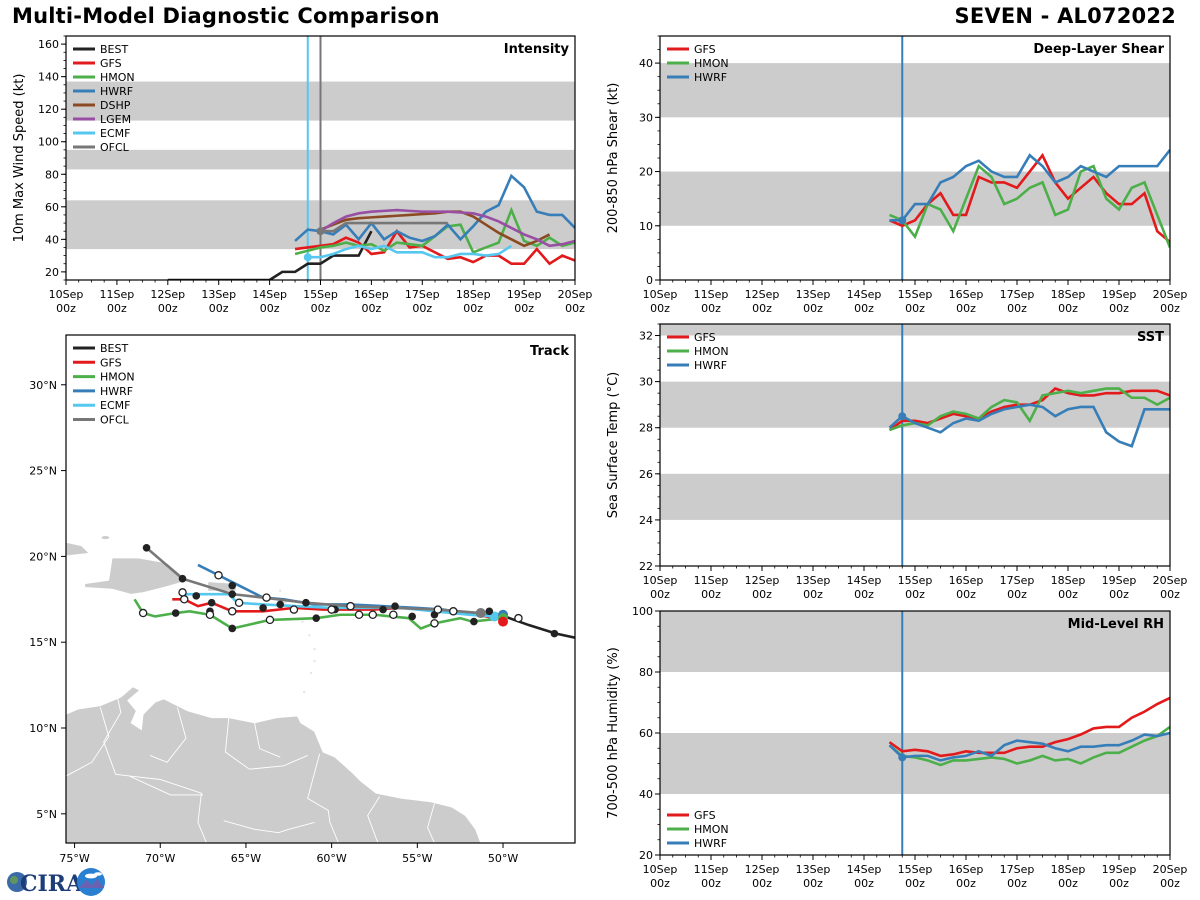 This screenshot has width=1200, height=900. What do you see at coordinates (74, 858) in the screenshot?
I see `x-tick-label: 75°W` at bounding box center [74, 858].